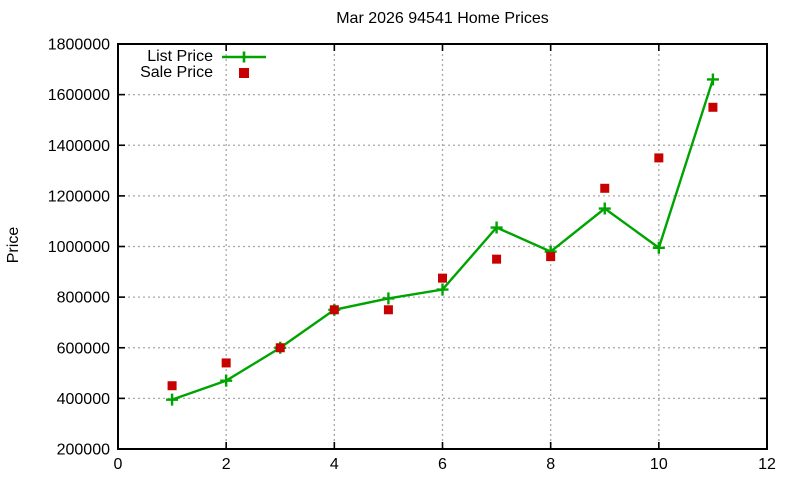  What do you see at coordinates (226, 464) in the screenshot?
I see `x-tick-label: 2` at bounding box center [226, 464].